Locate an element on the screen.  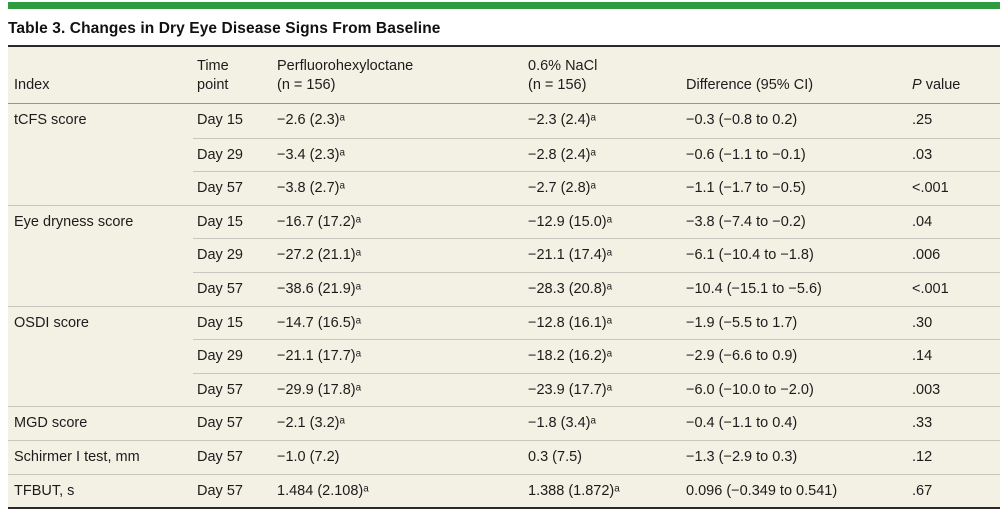
cell-index: OSDI score is located at coordinates (100, 322).